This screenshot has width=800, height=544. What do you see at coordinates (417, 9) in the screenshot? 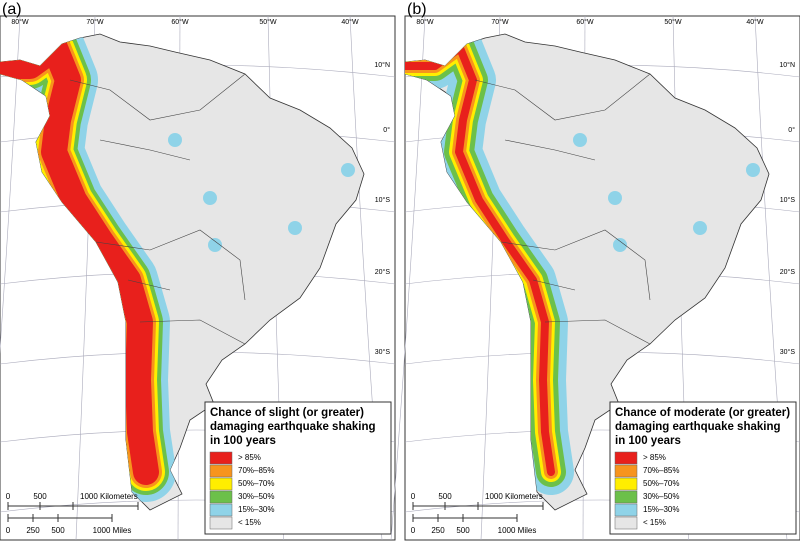
I see `panel-label: (b)` at bounding box center [417, 9].